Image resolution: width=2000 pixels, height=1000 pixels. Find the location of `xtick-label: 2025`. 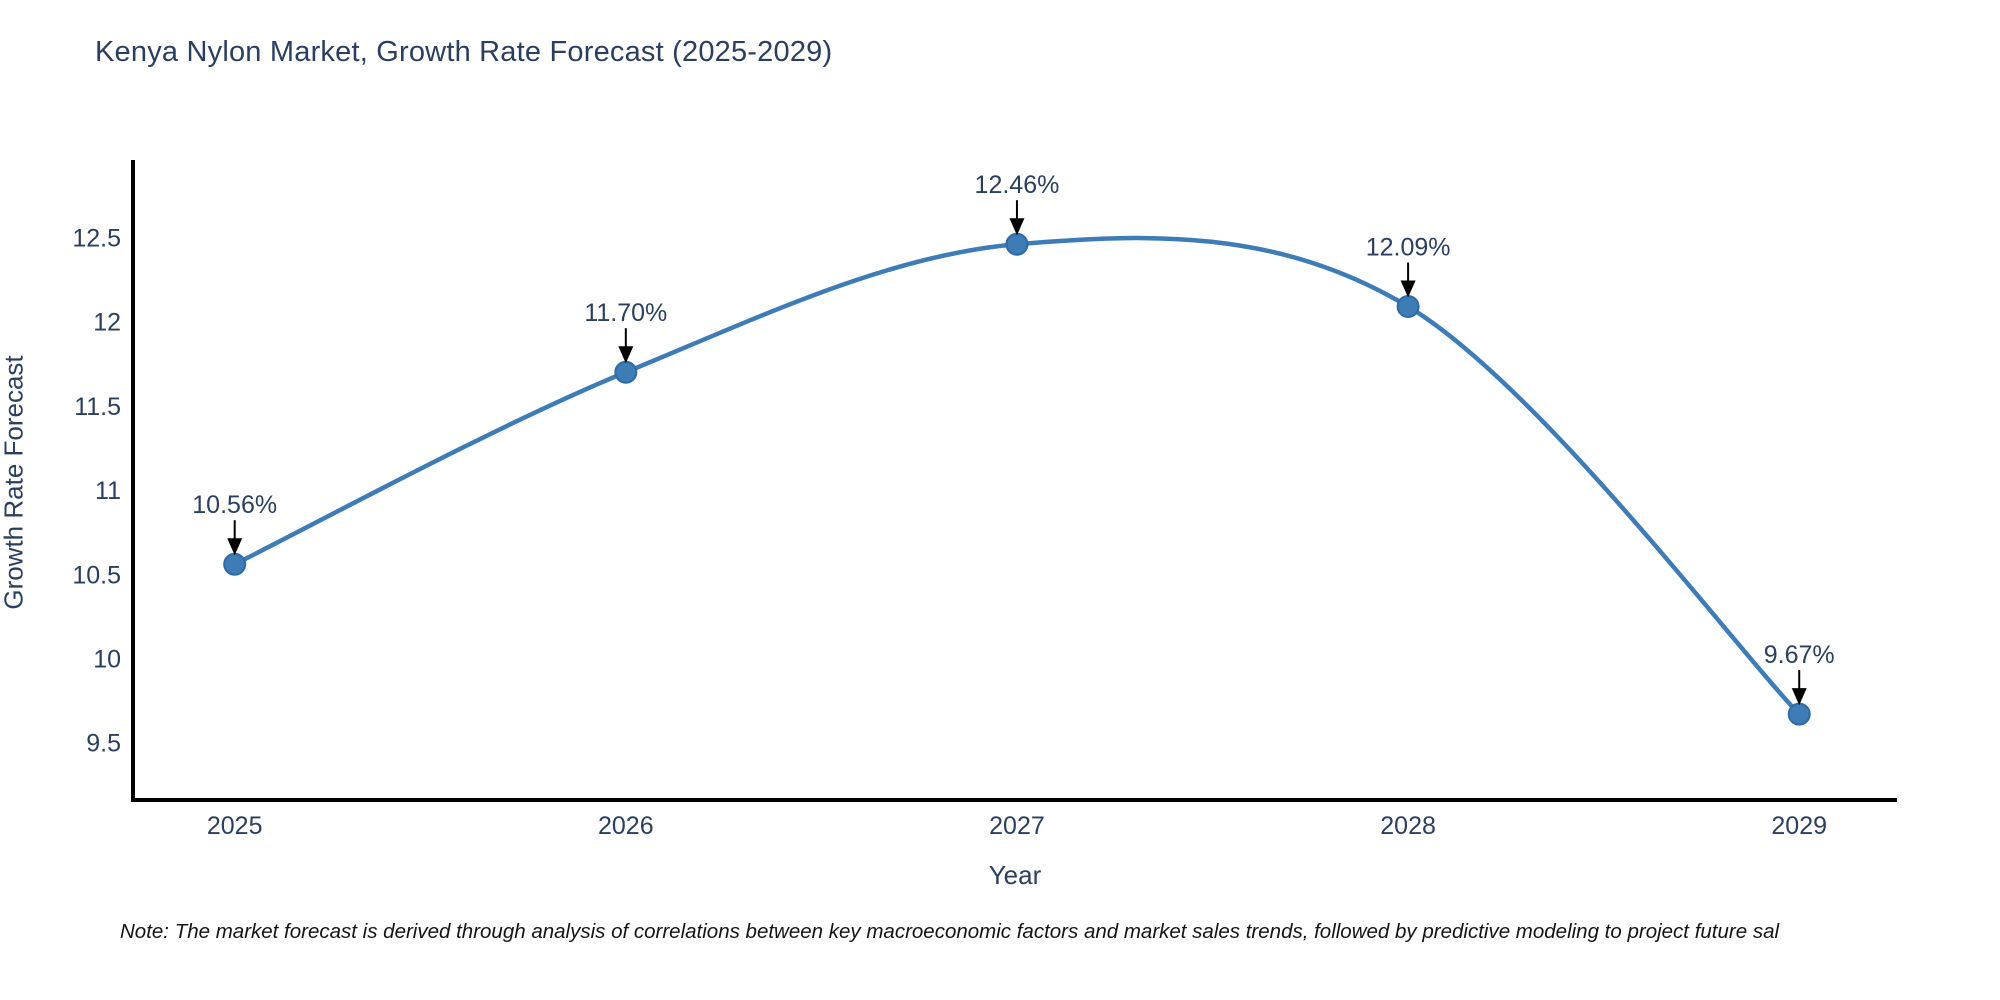

xtick-label: 2025 is located at coordinates (235, 826).